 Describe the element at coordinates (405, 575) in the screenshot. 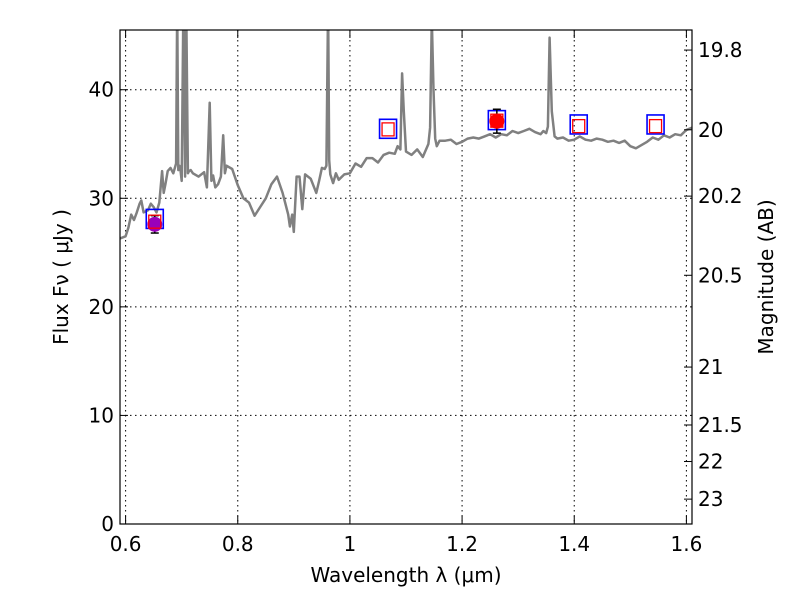

I see `x-axis-label: Wavelength λ (μm)` at that location.